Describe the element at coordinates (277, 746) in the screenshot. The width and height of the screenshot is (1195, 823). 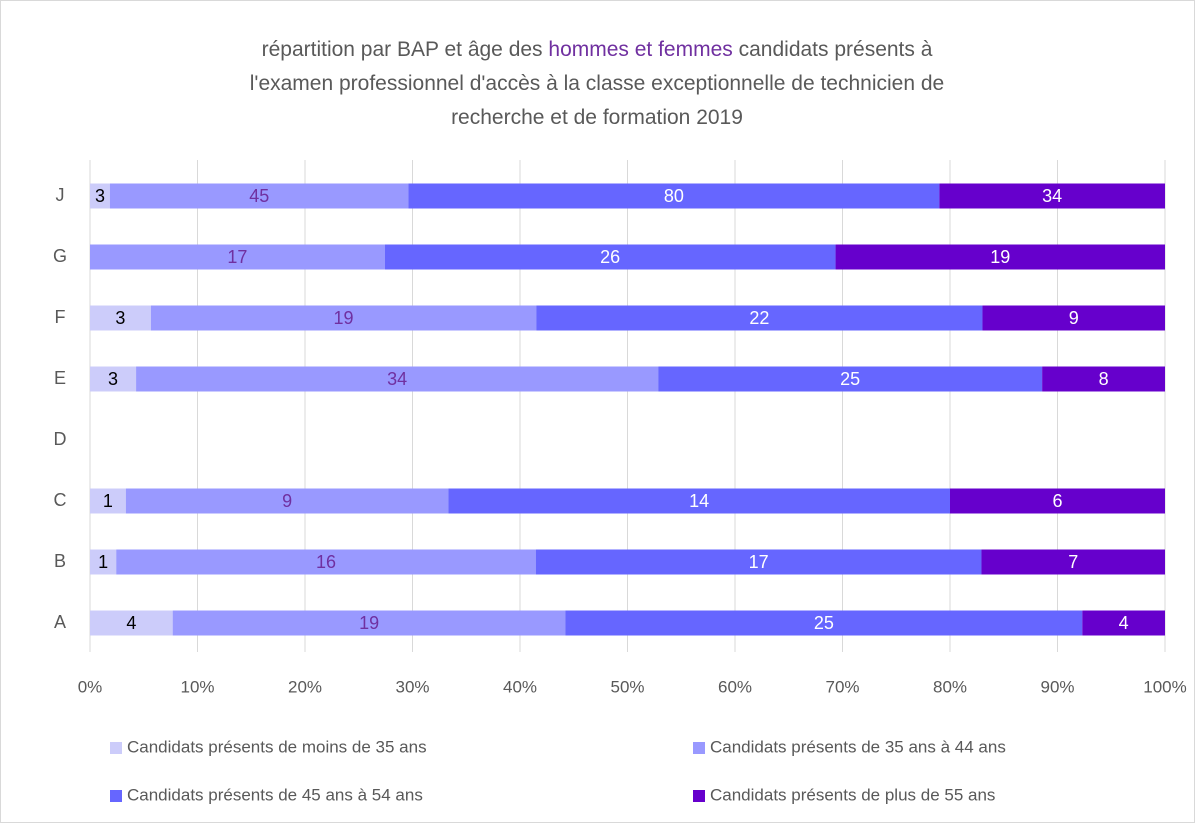
I see `legend-label: Candidats présents de moins de 35 ans` at that location.